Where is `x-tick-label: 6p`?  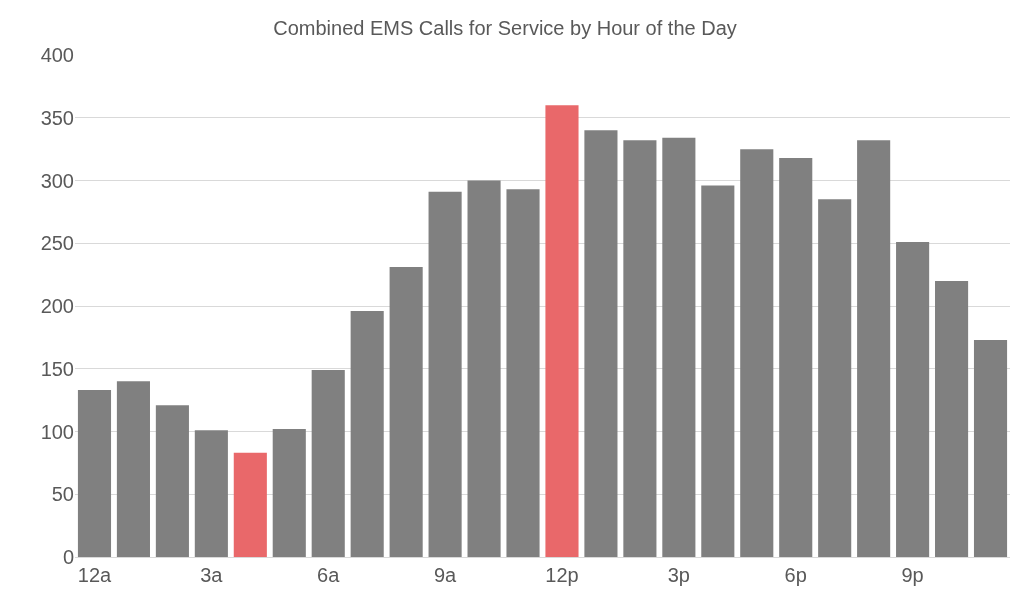 x-tick-label: 6p is located at coordinates (795, 575).